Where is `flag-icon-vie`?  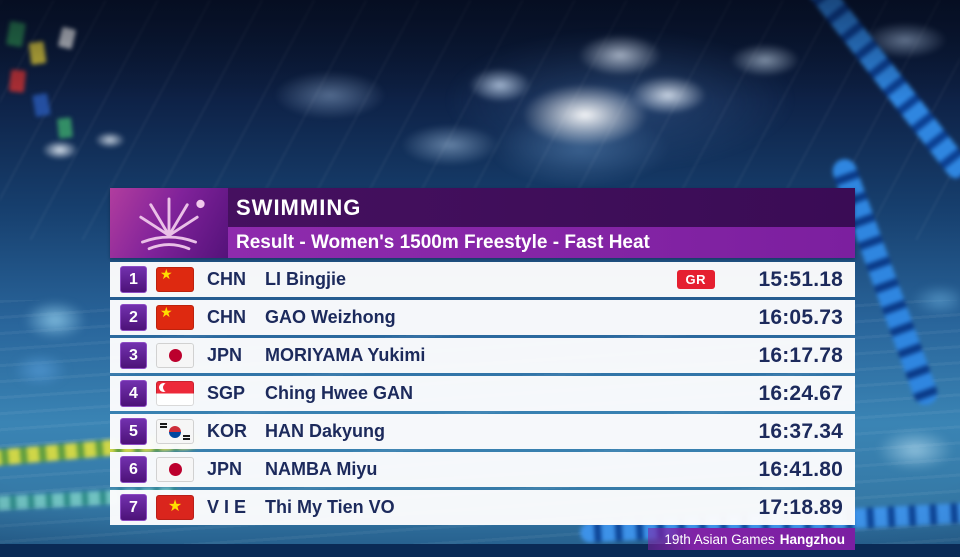 flag-icon-vie is located at coordinates (175, 507).